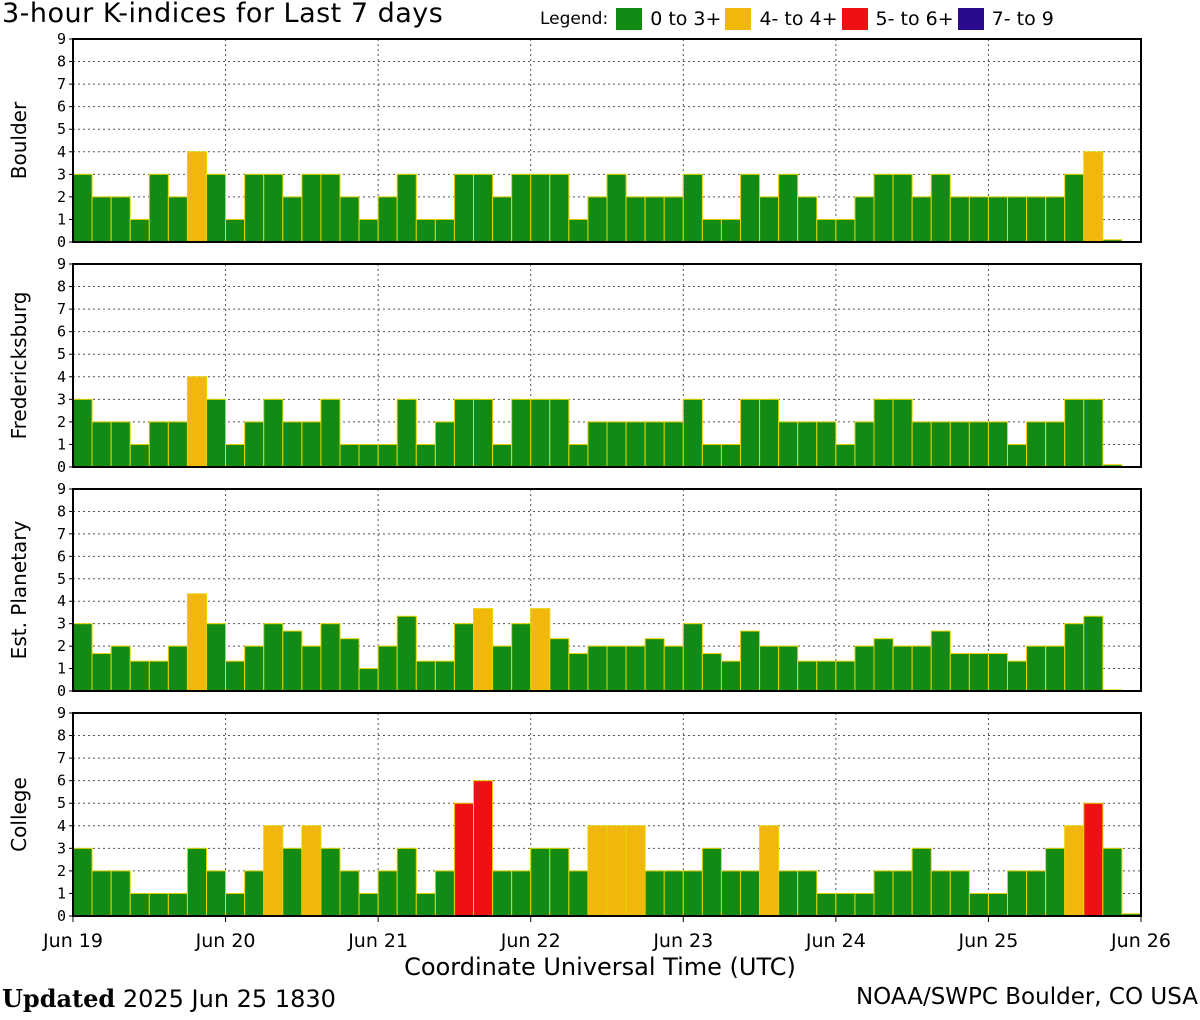 This screenshot has width=1200, height=1020. Describe the element at coordinates (1022, 19) in the screenshot. I see `legend-label-severe: 7- to 9` at that location.